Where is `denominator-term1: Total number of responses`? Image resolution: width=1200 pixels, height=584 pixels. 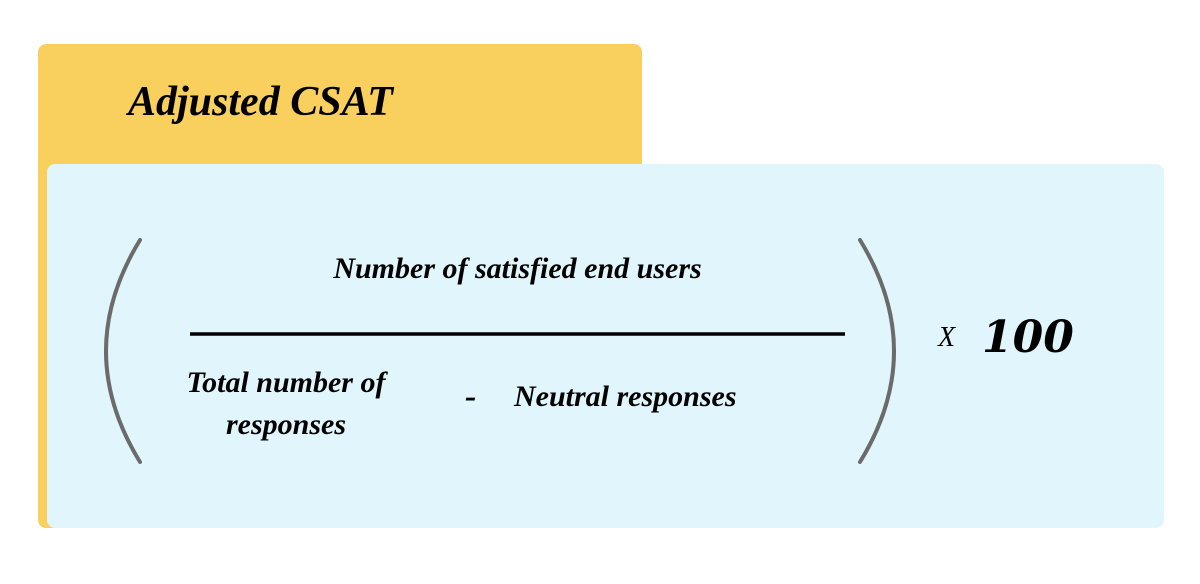
denominator-term1: Total number of responses is located at coordinates (286, 403).